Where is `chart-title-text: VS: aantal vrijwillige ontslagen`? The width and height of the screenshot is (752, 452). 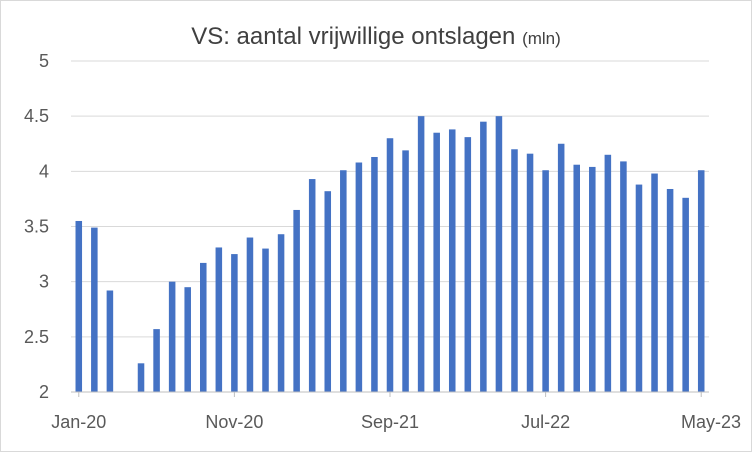 chart-title-text: VS: aantal vrijwillige ontslagen is located at coordinates (353, 36).